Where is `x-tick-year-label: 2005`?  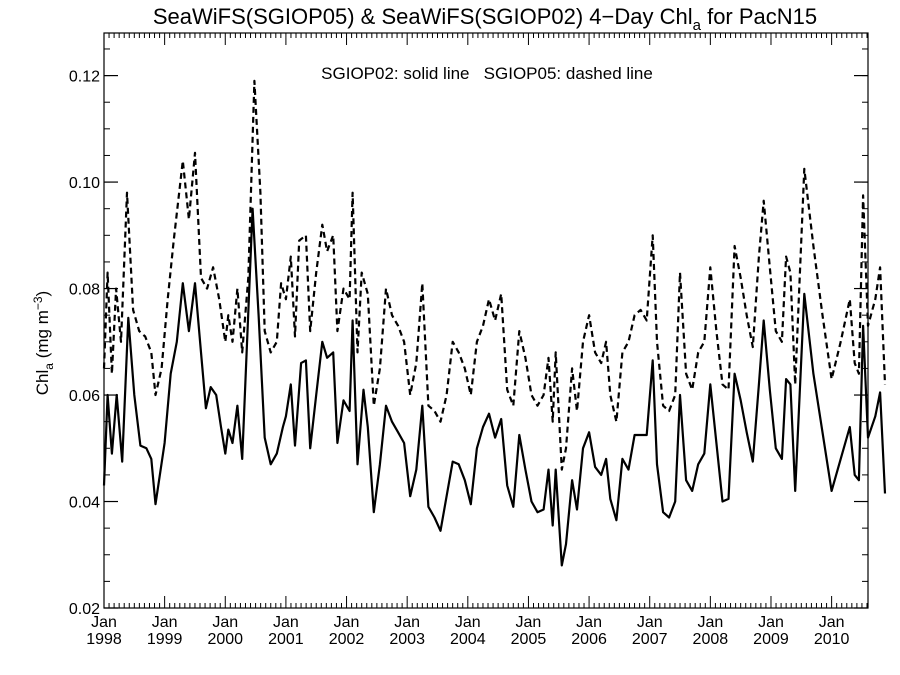
x-tick-year-label: 2005 is located at coordinates (529, 639).